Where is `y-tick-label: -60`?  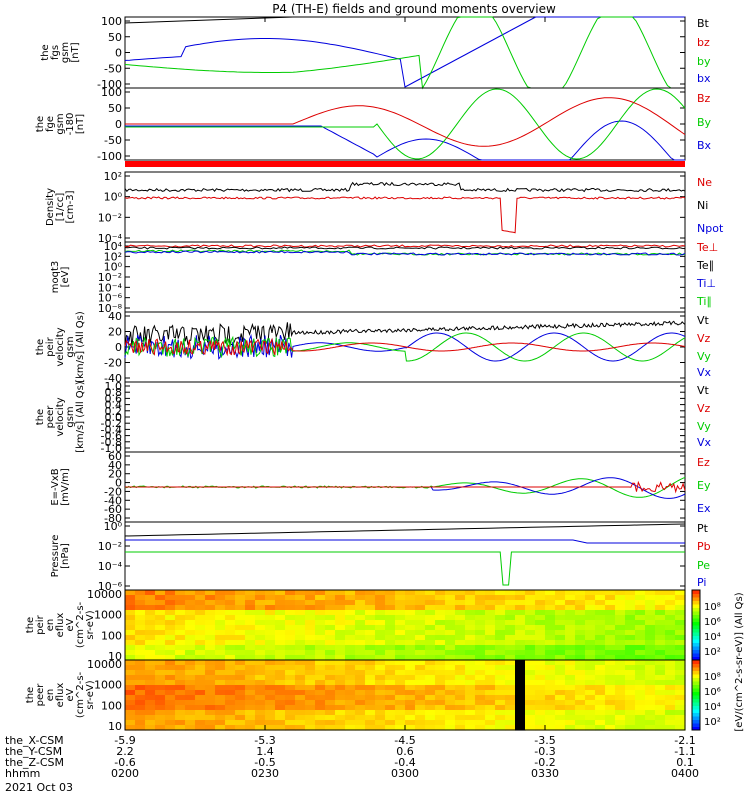 y-tick-label: -60 is located at coordinates (113, 509).